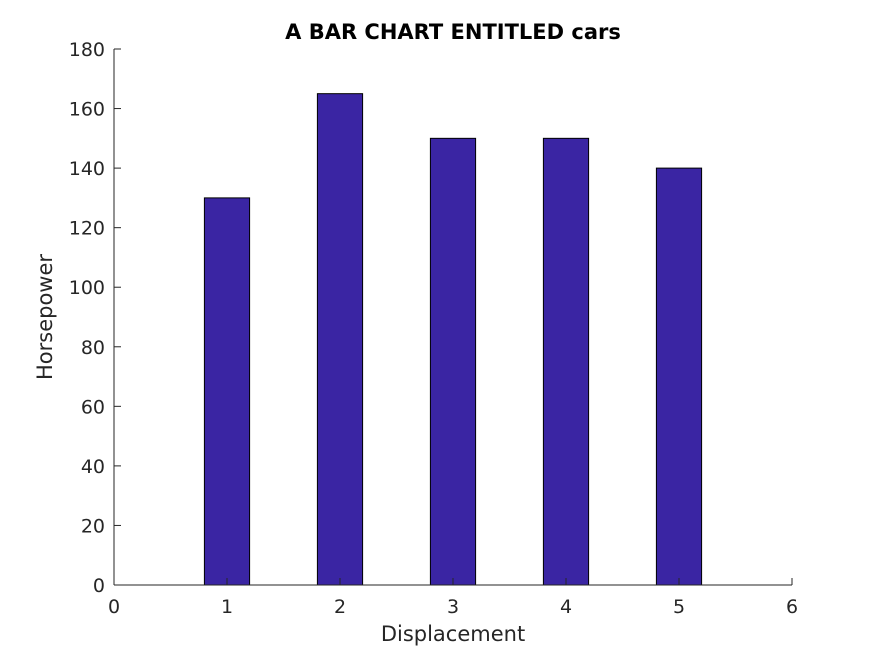 The image size is (875, 656). I want to click on y-tick-label: 60, so click(93, 407).